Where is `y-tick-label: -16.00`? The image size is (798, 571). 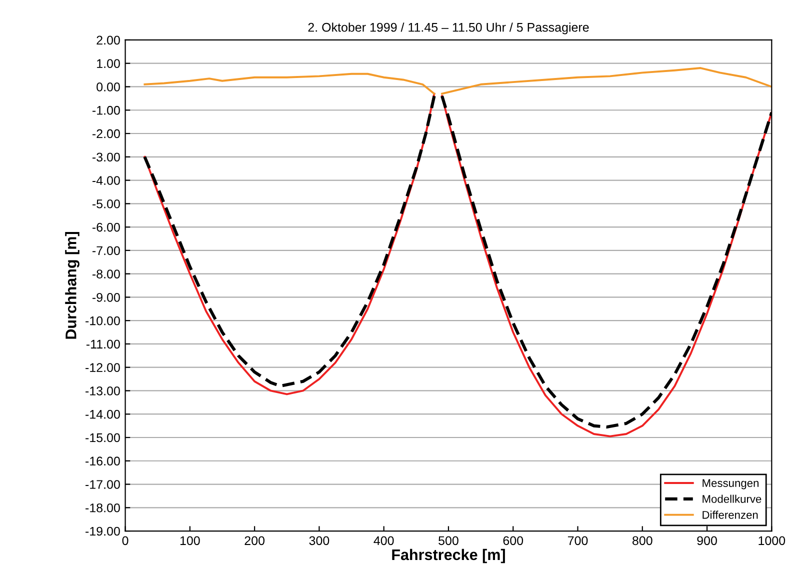 y-tick-label: -16.00 is located at coordinates (103, 461).